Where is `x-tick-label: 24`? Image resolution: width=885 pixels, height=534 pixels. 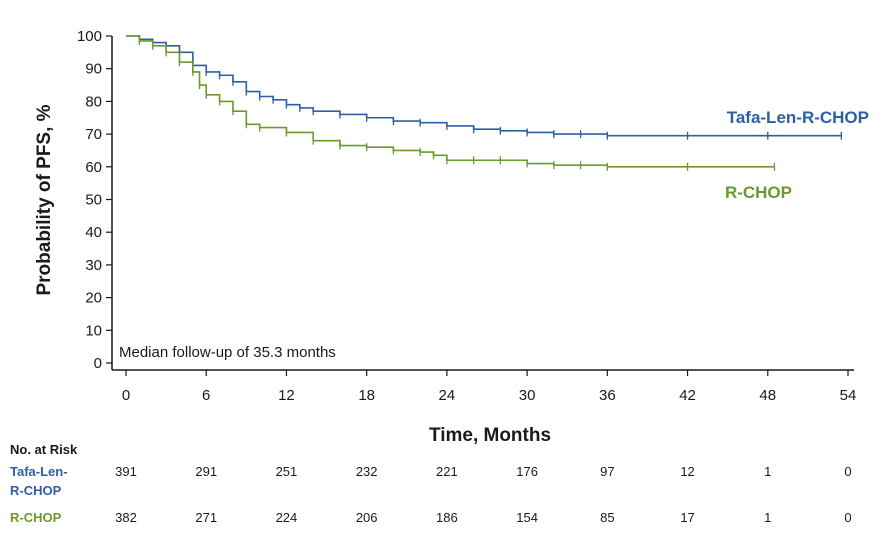
x-tick-label: 24 is located at coordinates (447, 395).